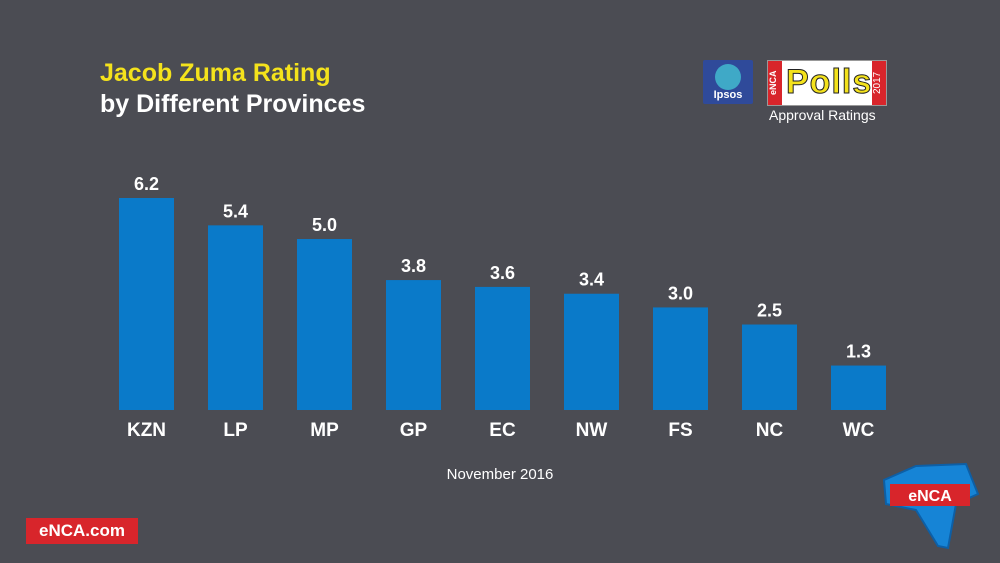  Describe the element at coordinates (146, 184) in the screenshot. I see `value-label-kzn: 6.2` at that location.